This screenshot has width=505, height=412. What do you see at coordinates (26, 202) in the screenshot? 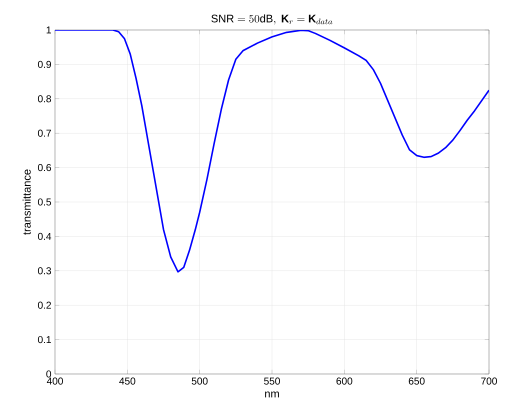
I see `y-axis-title: transmittance` at bounding box center [26, 202].